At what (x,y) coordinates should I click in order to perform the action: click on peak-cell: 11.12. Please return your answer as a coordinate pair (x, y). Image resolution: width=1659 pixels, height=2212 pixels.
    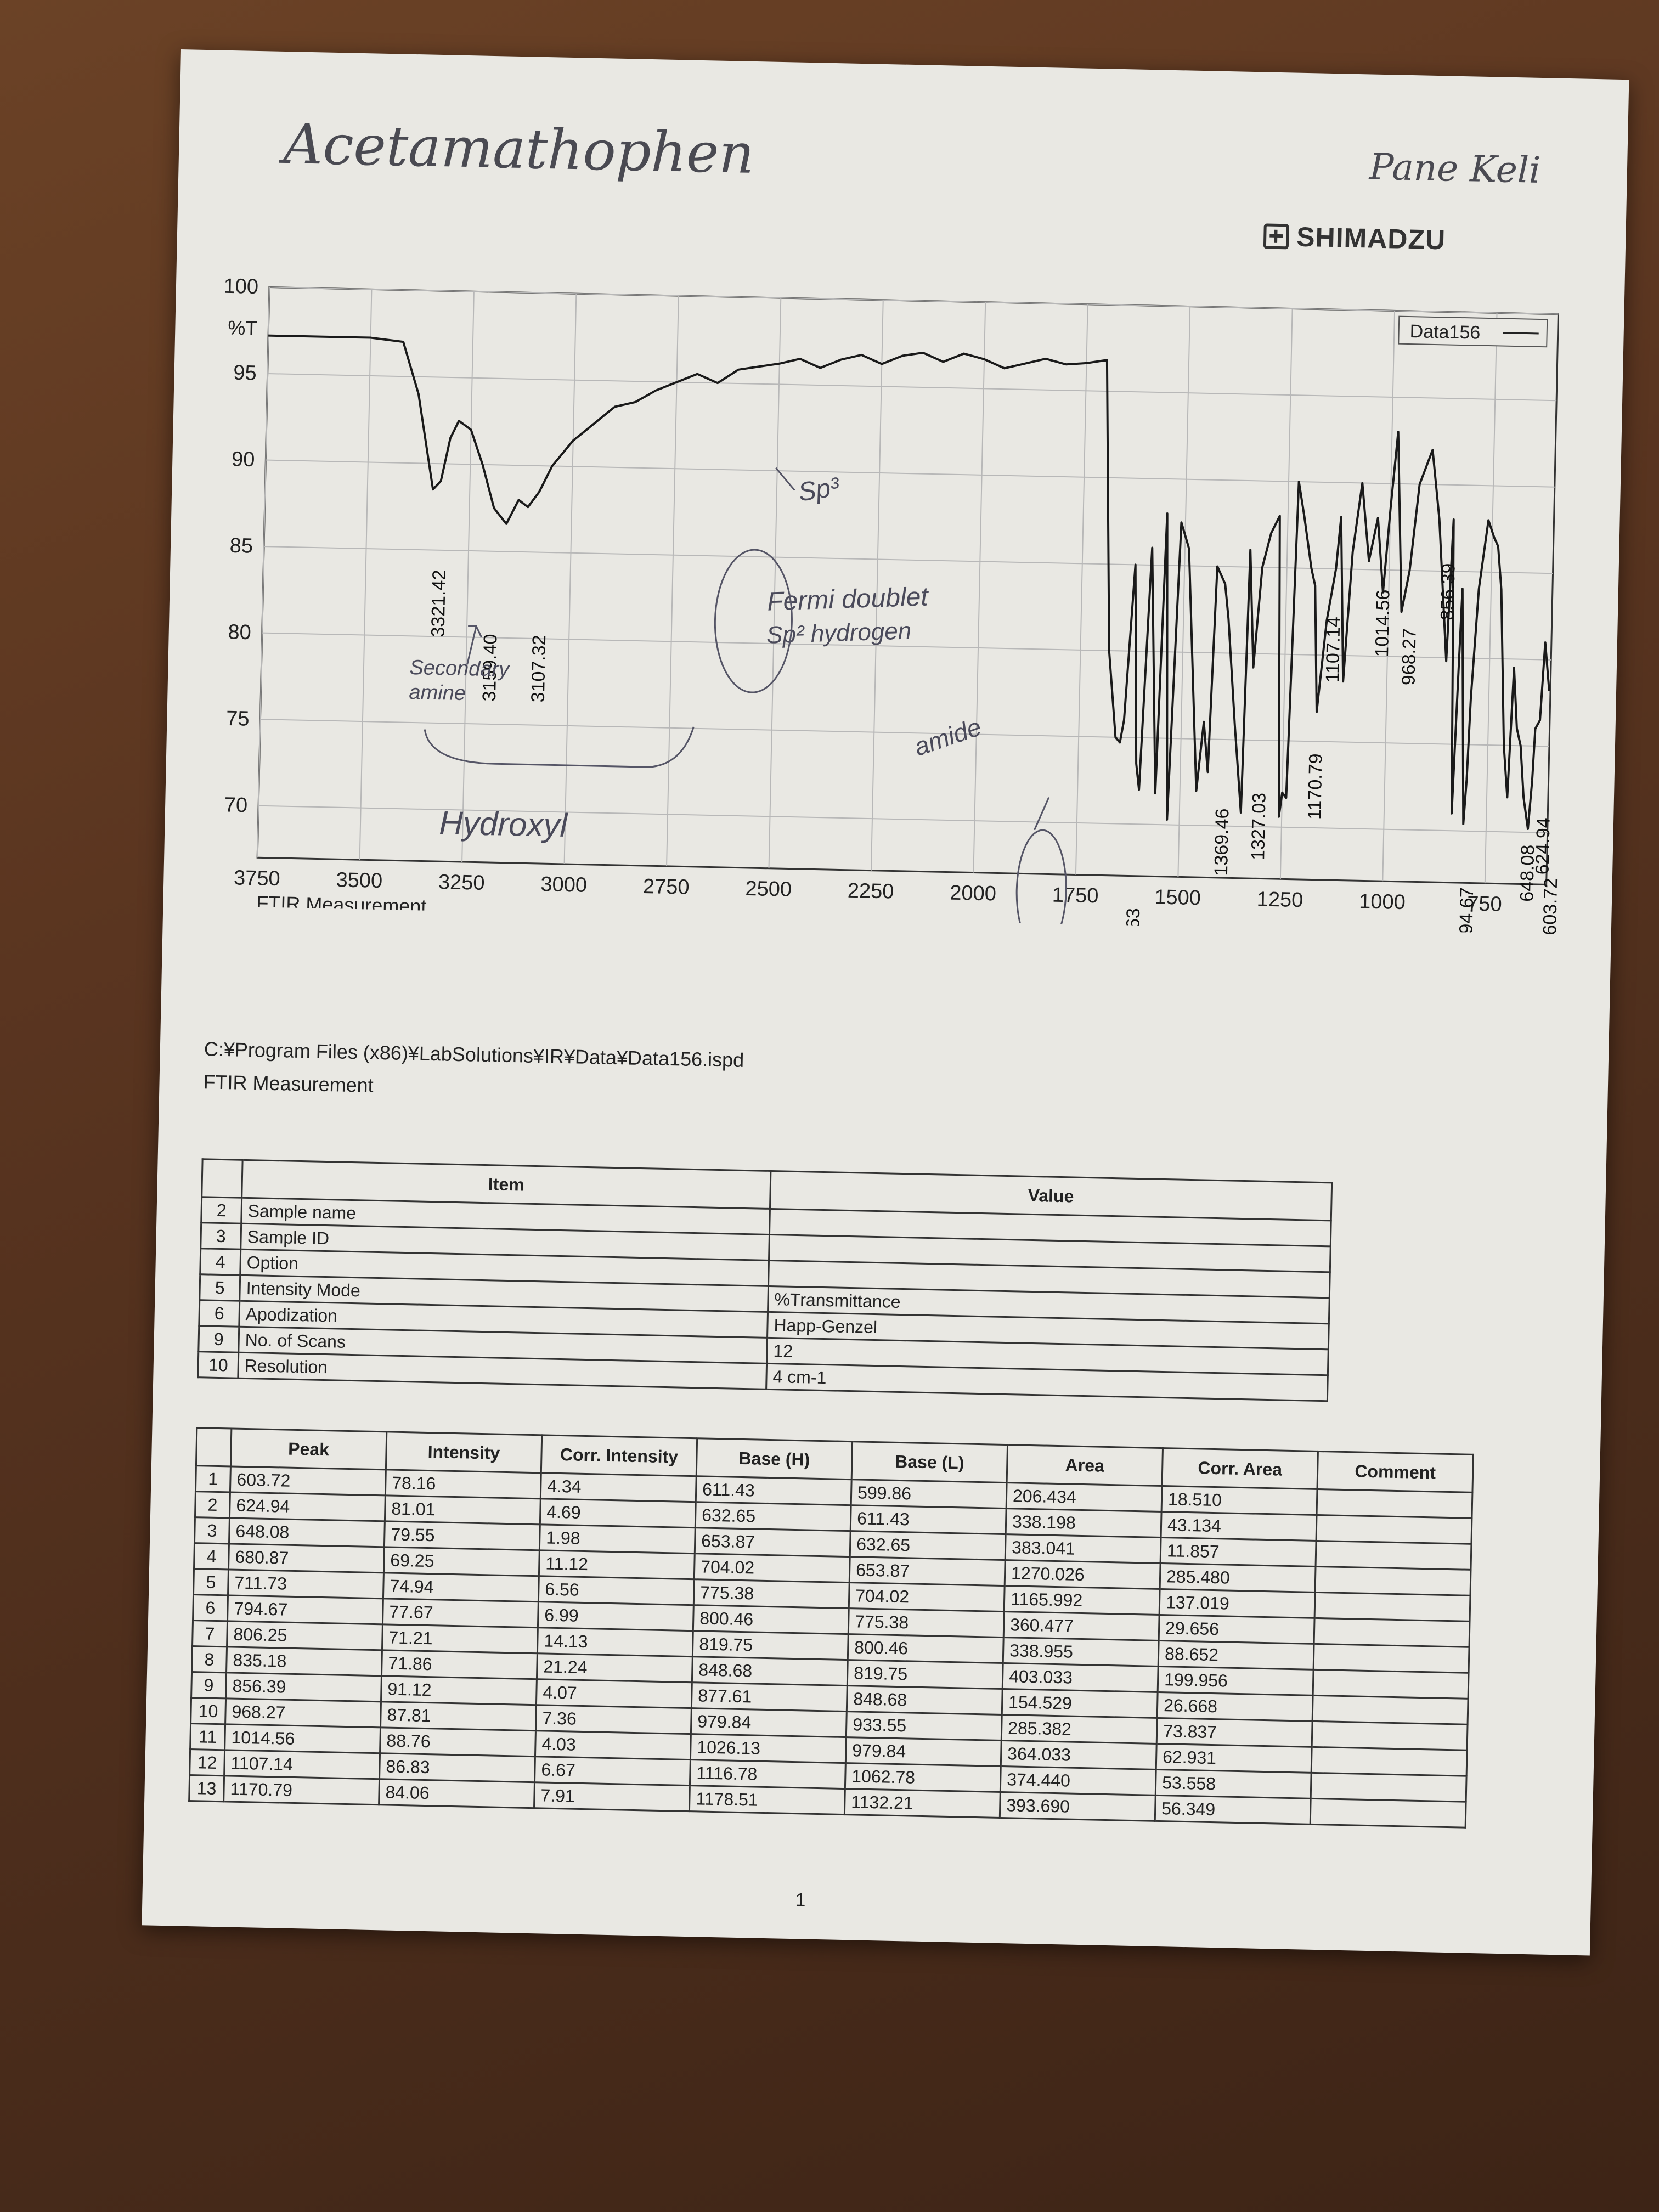
    Looking at the image, I should click on (617, 1565).